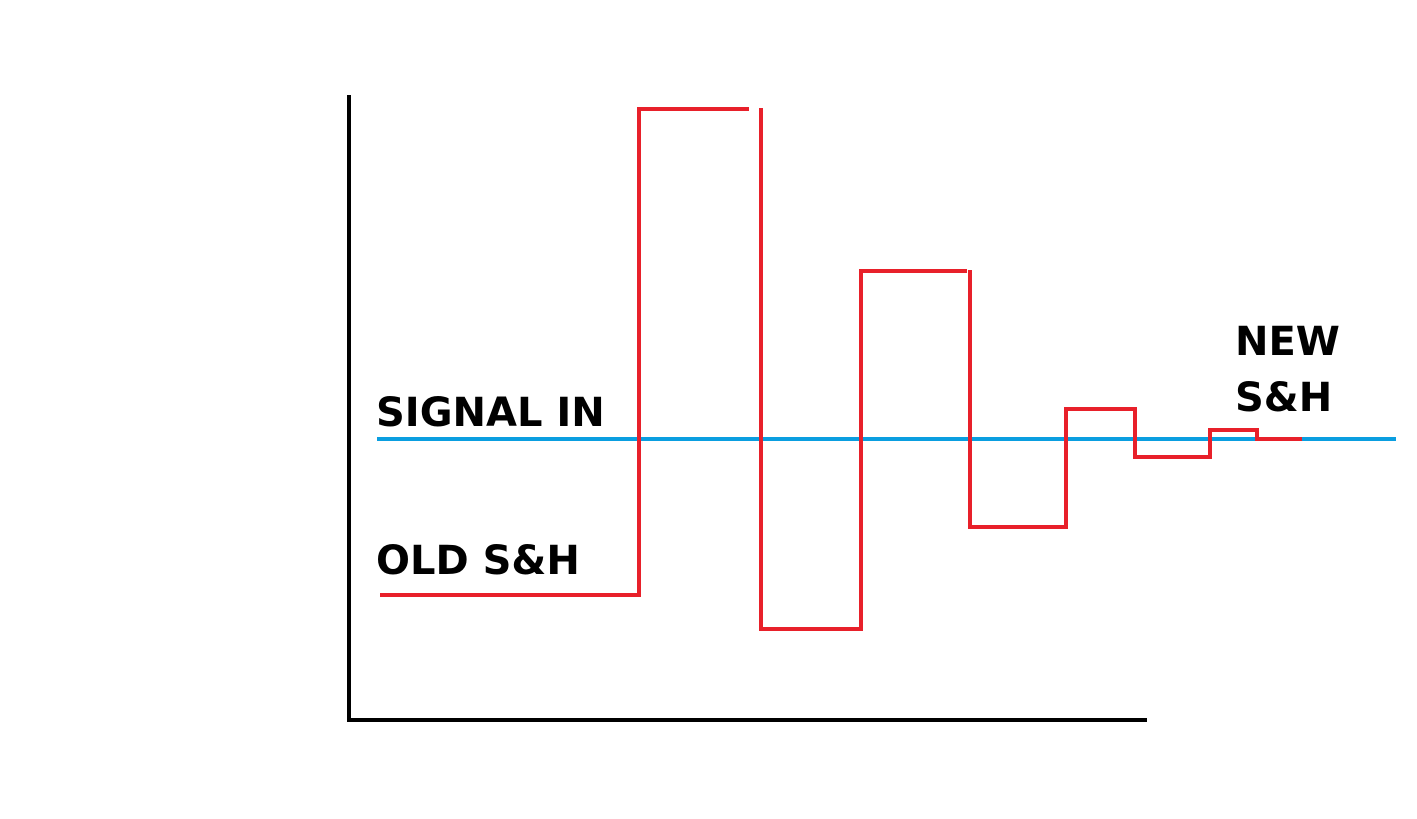 The height and width of the screenshot is (819, 1417). Describe the element at coordinates (490, 413) in the screenshot. I see `signal-in-label: SIGNAL IN` at that location.